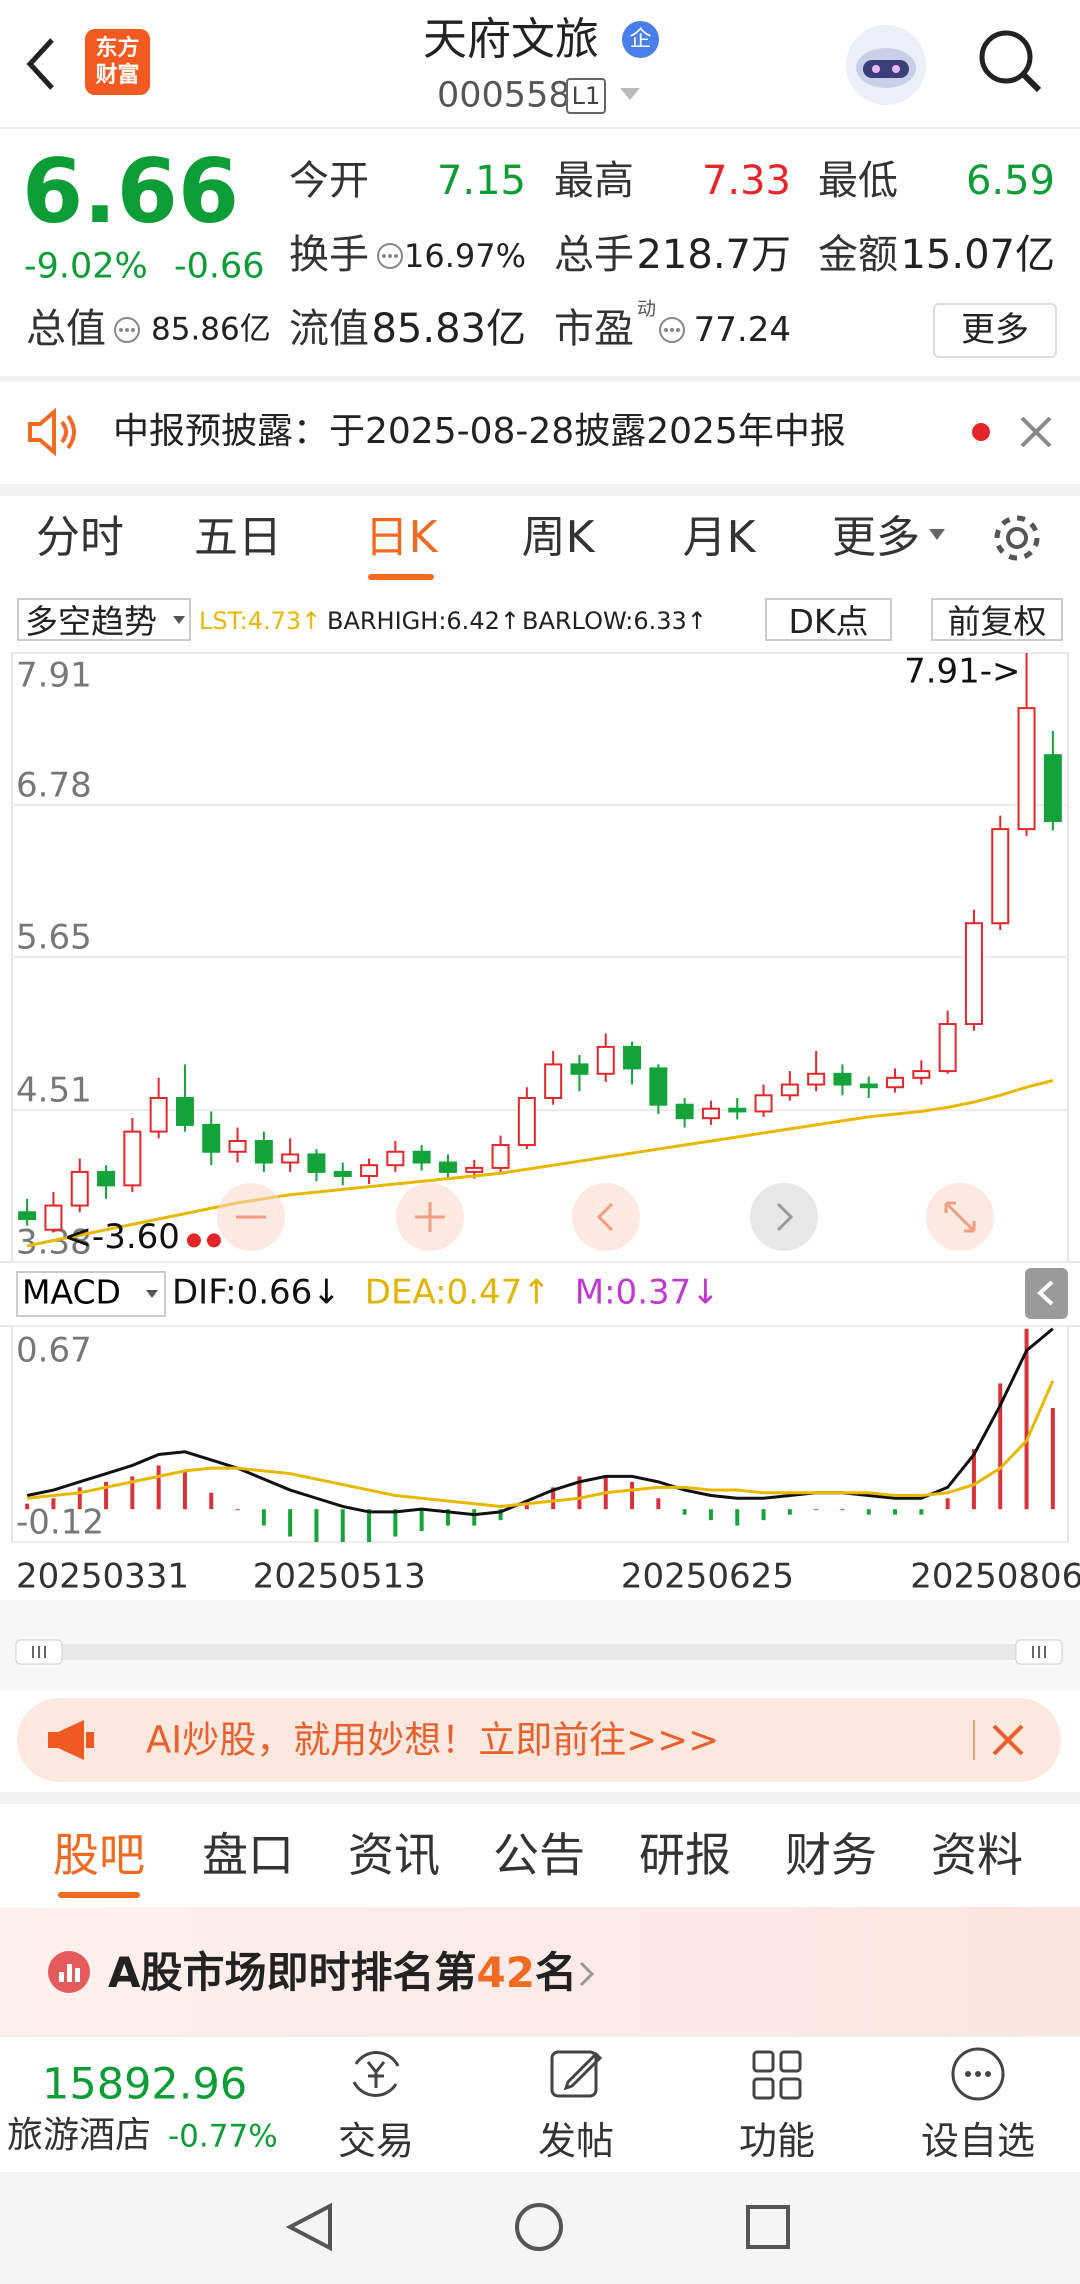  Describe the element at coordinates (858, 181) in the screenshot. I see `stat-label: 最低` at that location.